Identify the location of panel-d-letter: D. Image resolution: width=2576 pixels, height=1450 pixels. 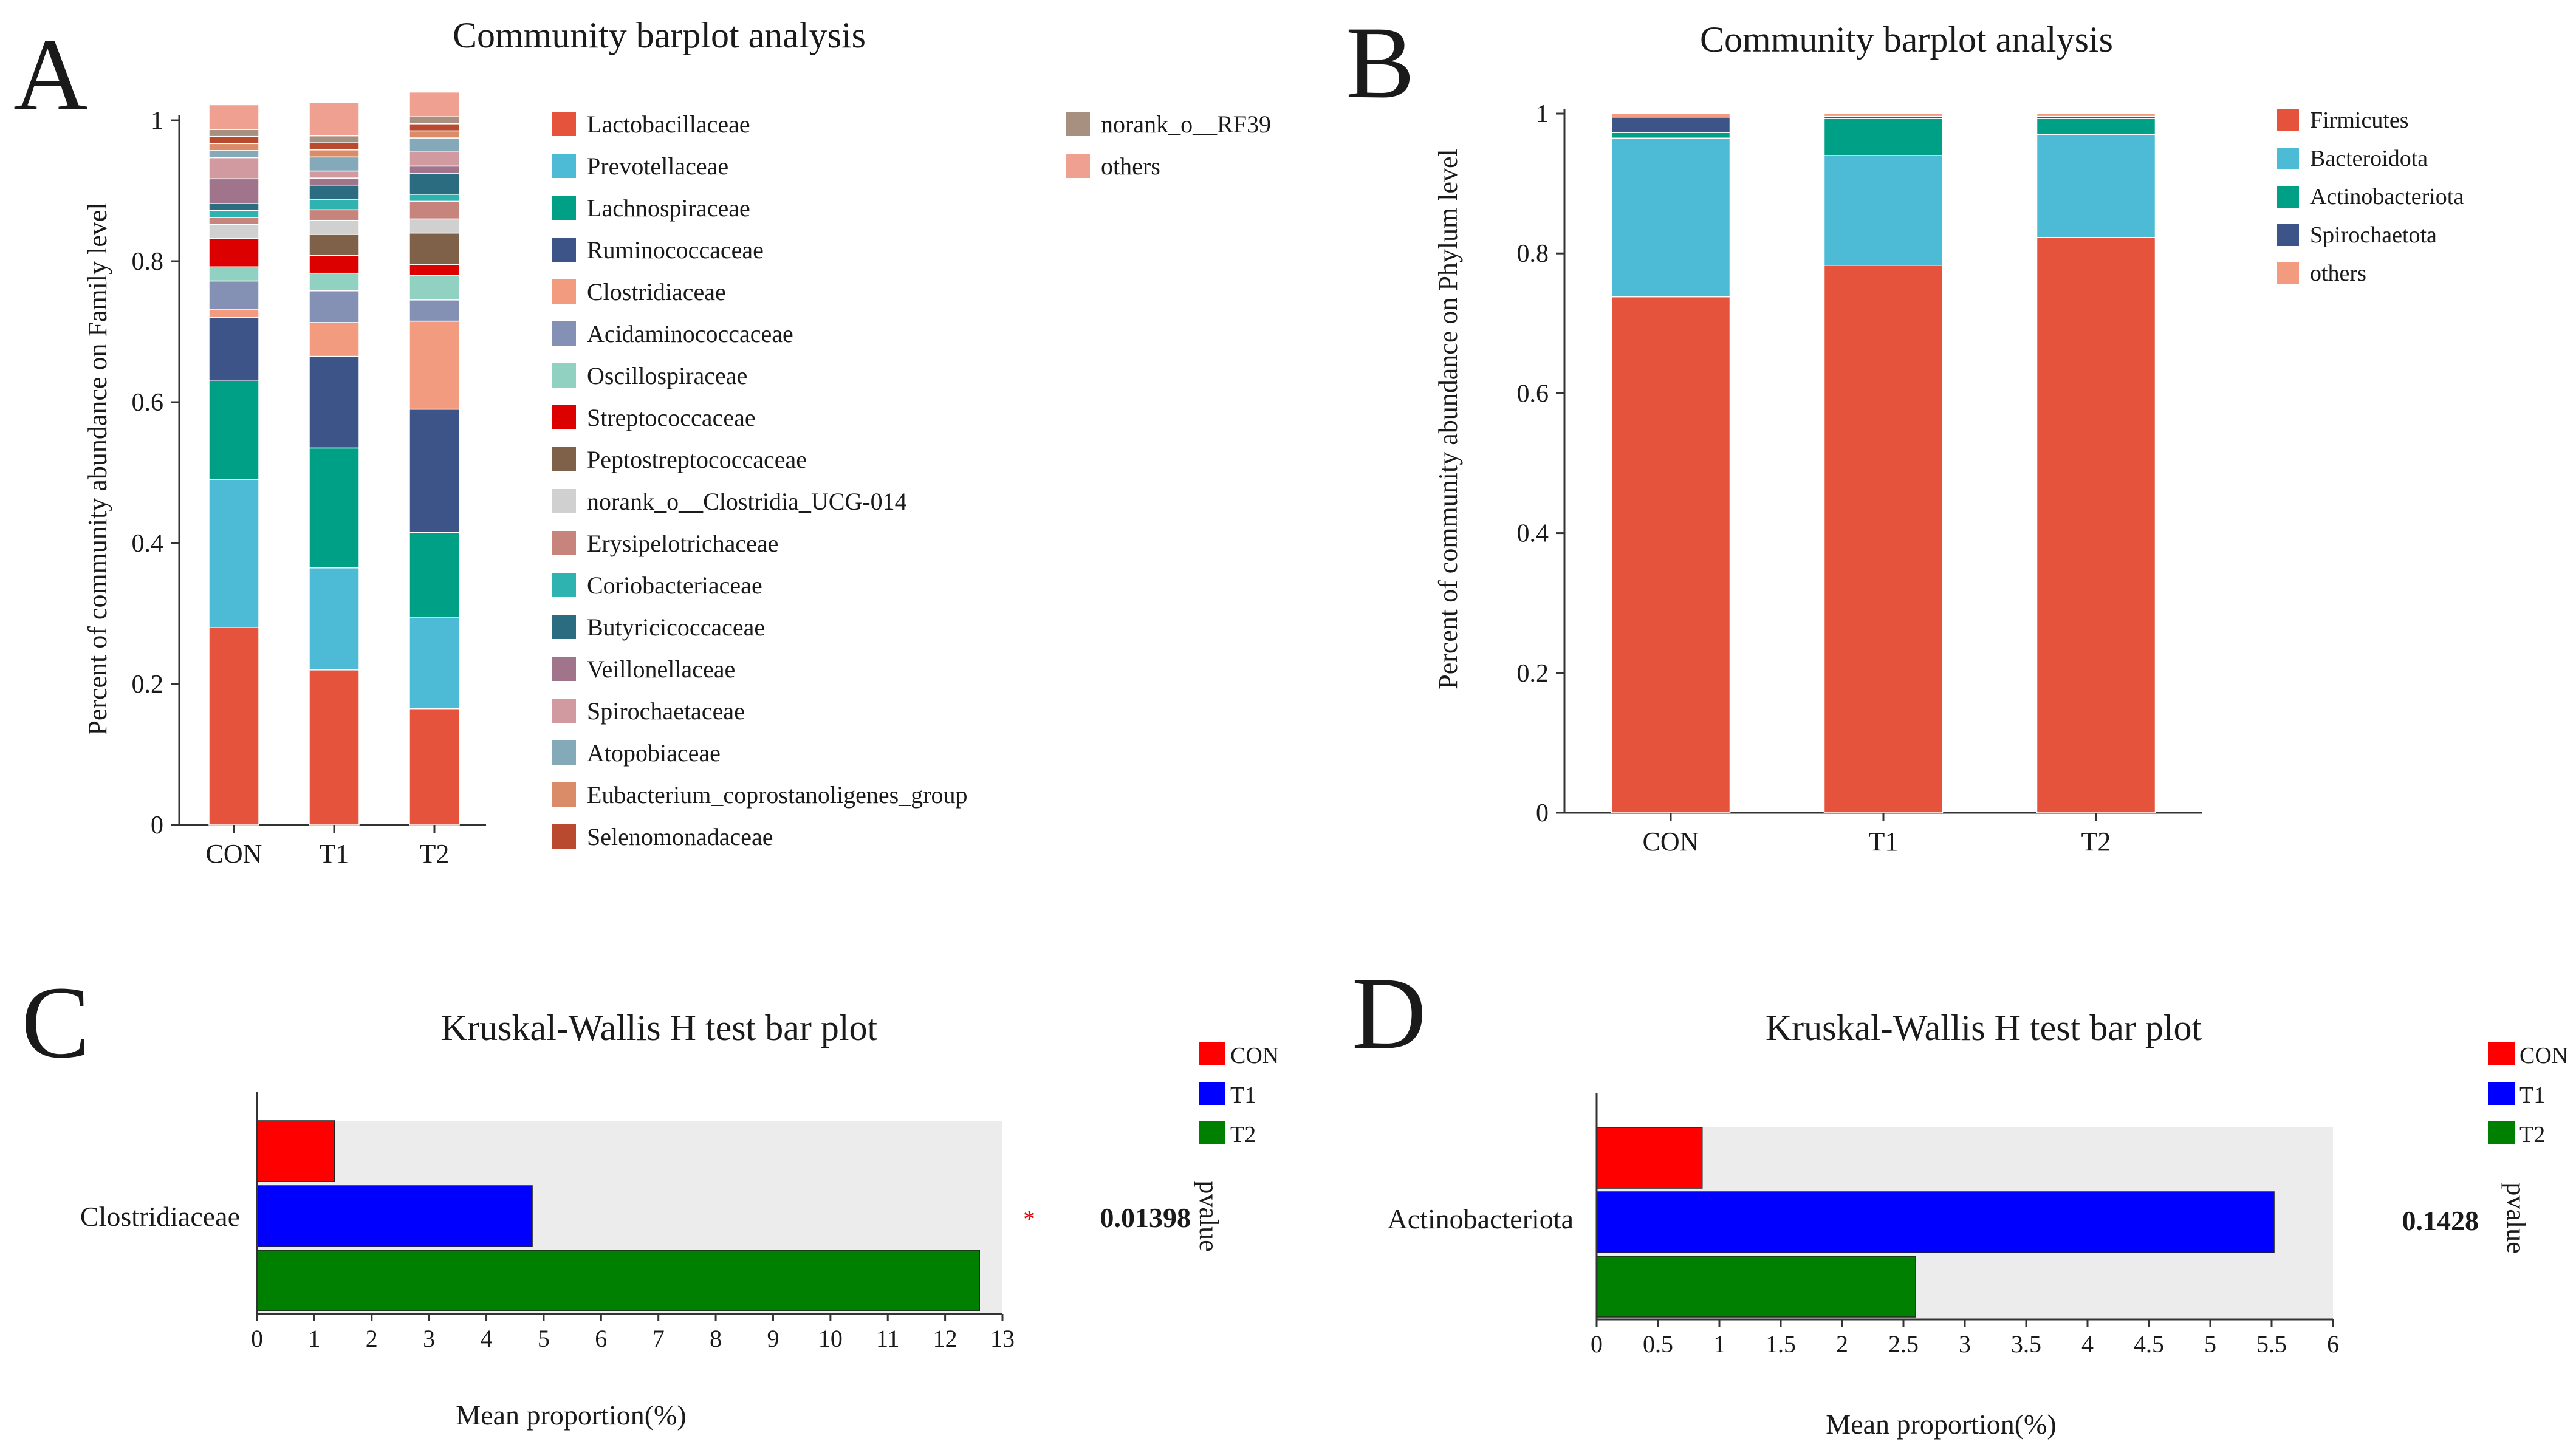
(1389, 1013).